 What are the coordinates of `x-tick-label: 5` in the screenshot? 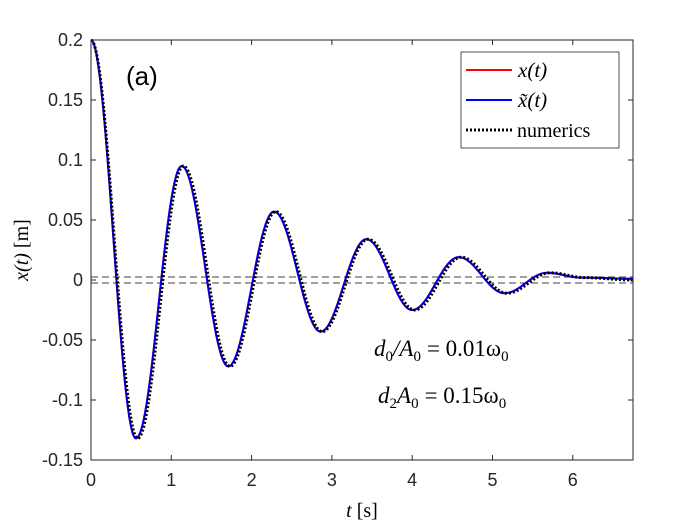 It's located at (492, 480).